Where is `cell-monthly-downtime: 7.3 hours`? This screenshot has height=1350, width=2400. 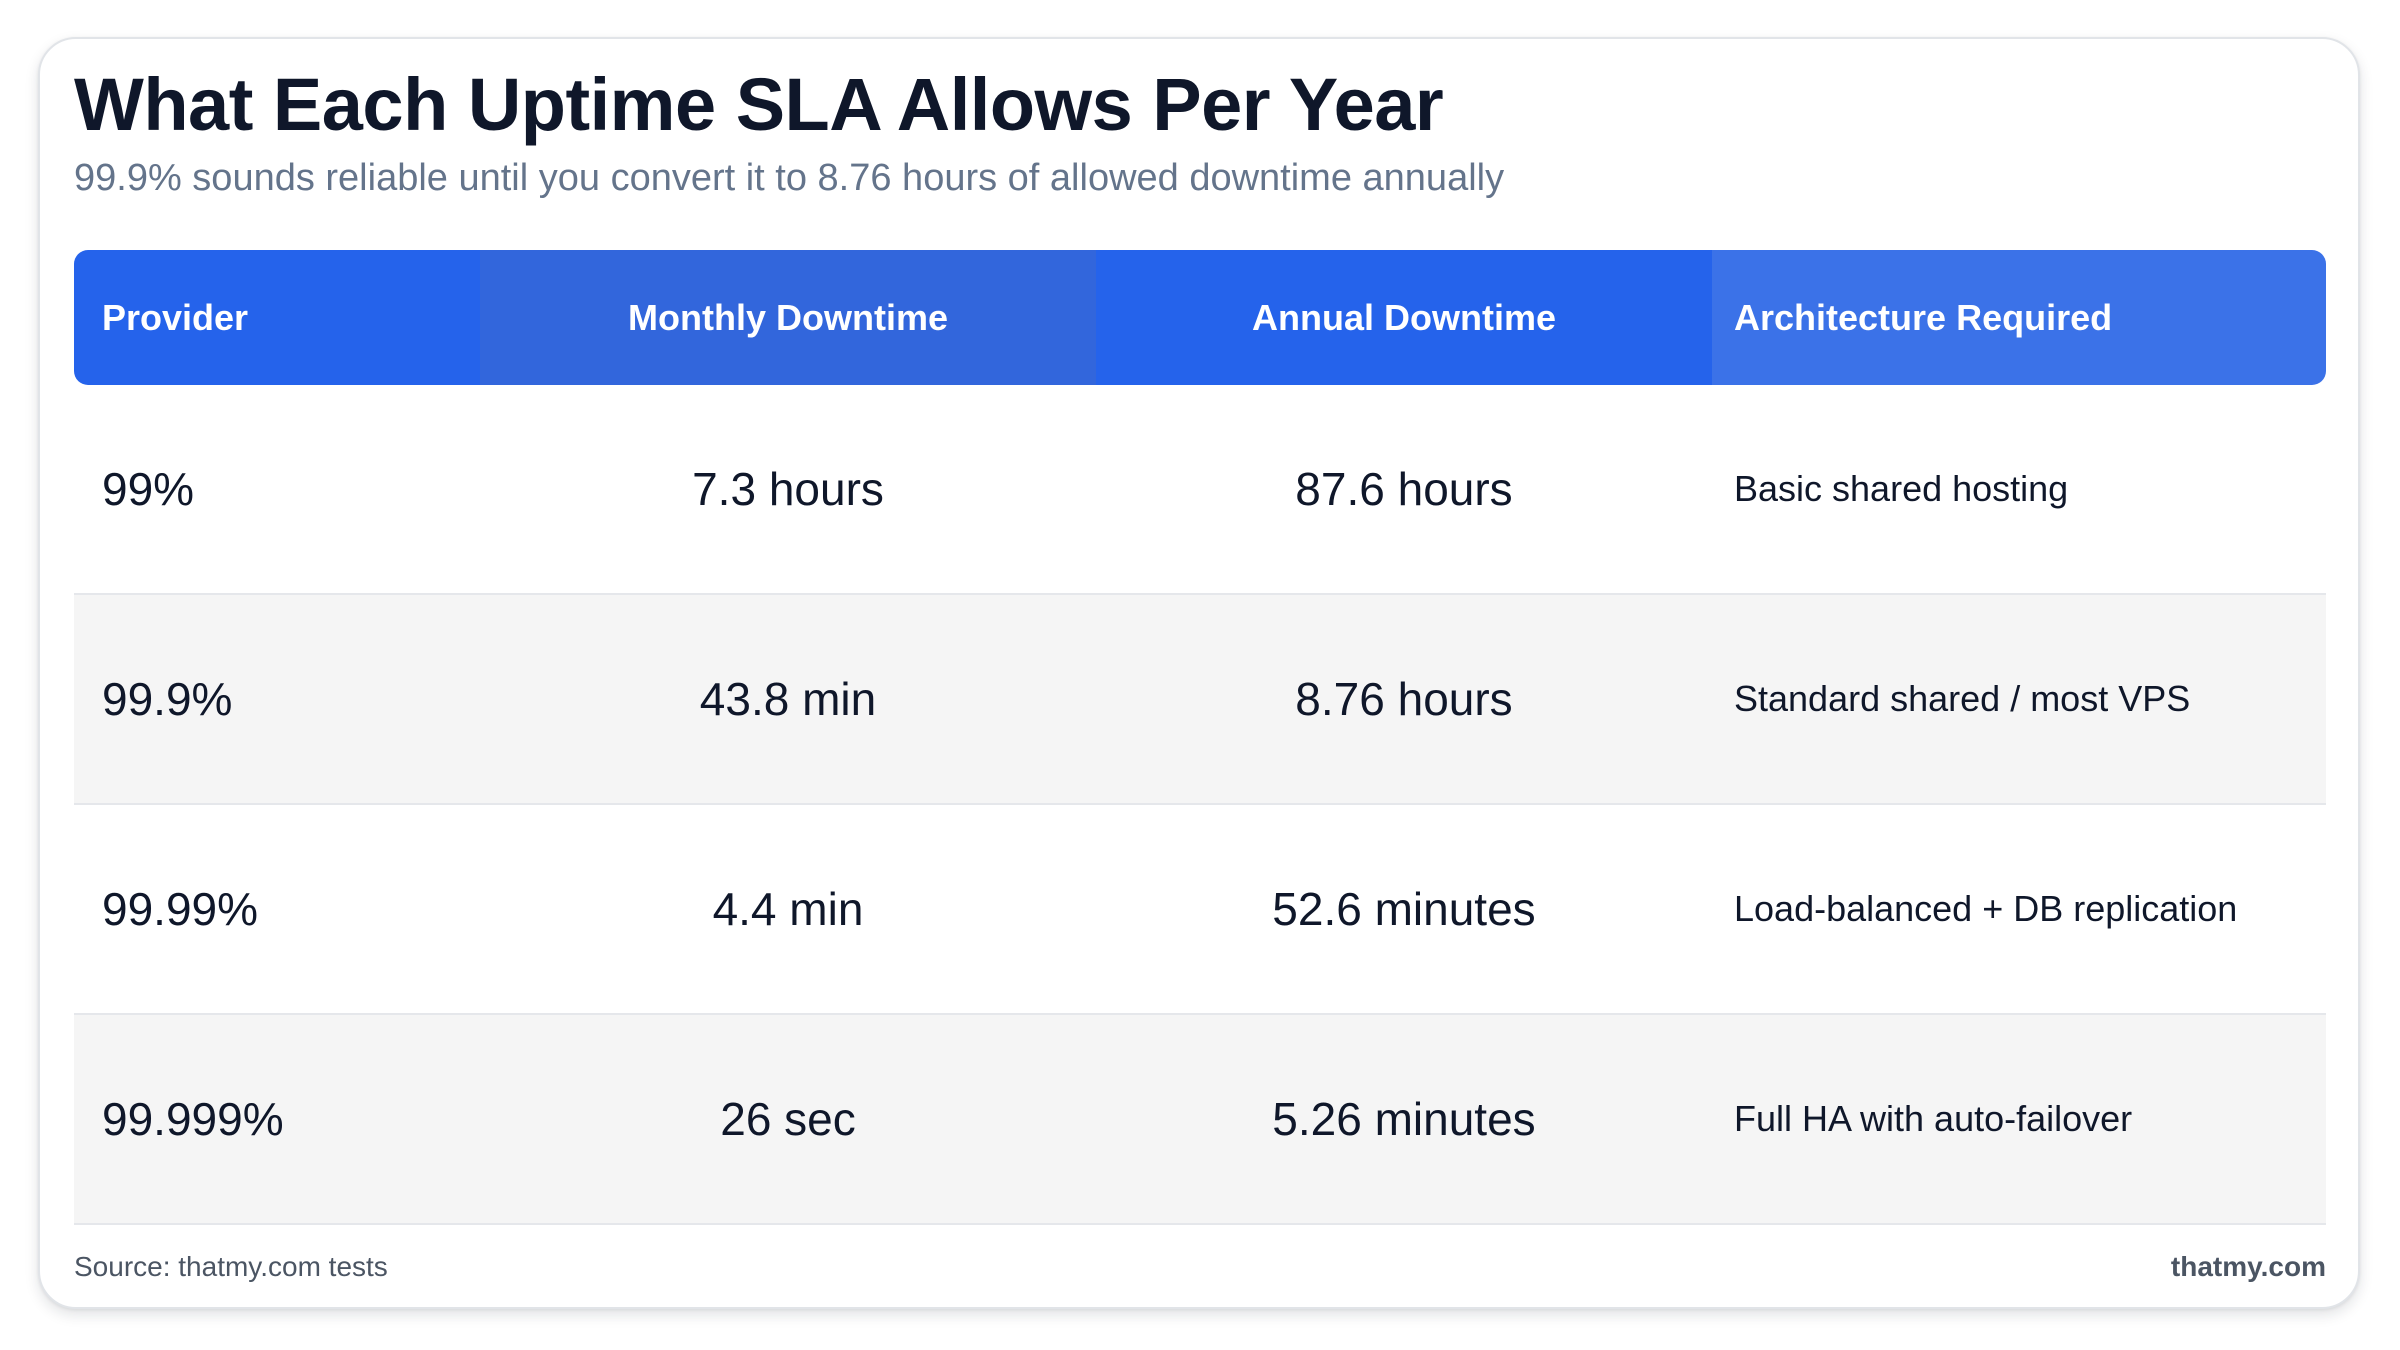
cell-monthly-downtime: 7.3 hours is located at coordinates (788, 489).